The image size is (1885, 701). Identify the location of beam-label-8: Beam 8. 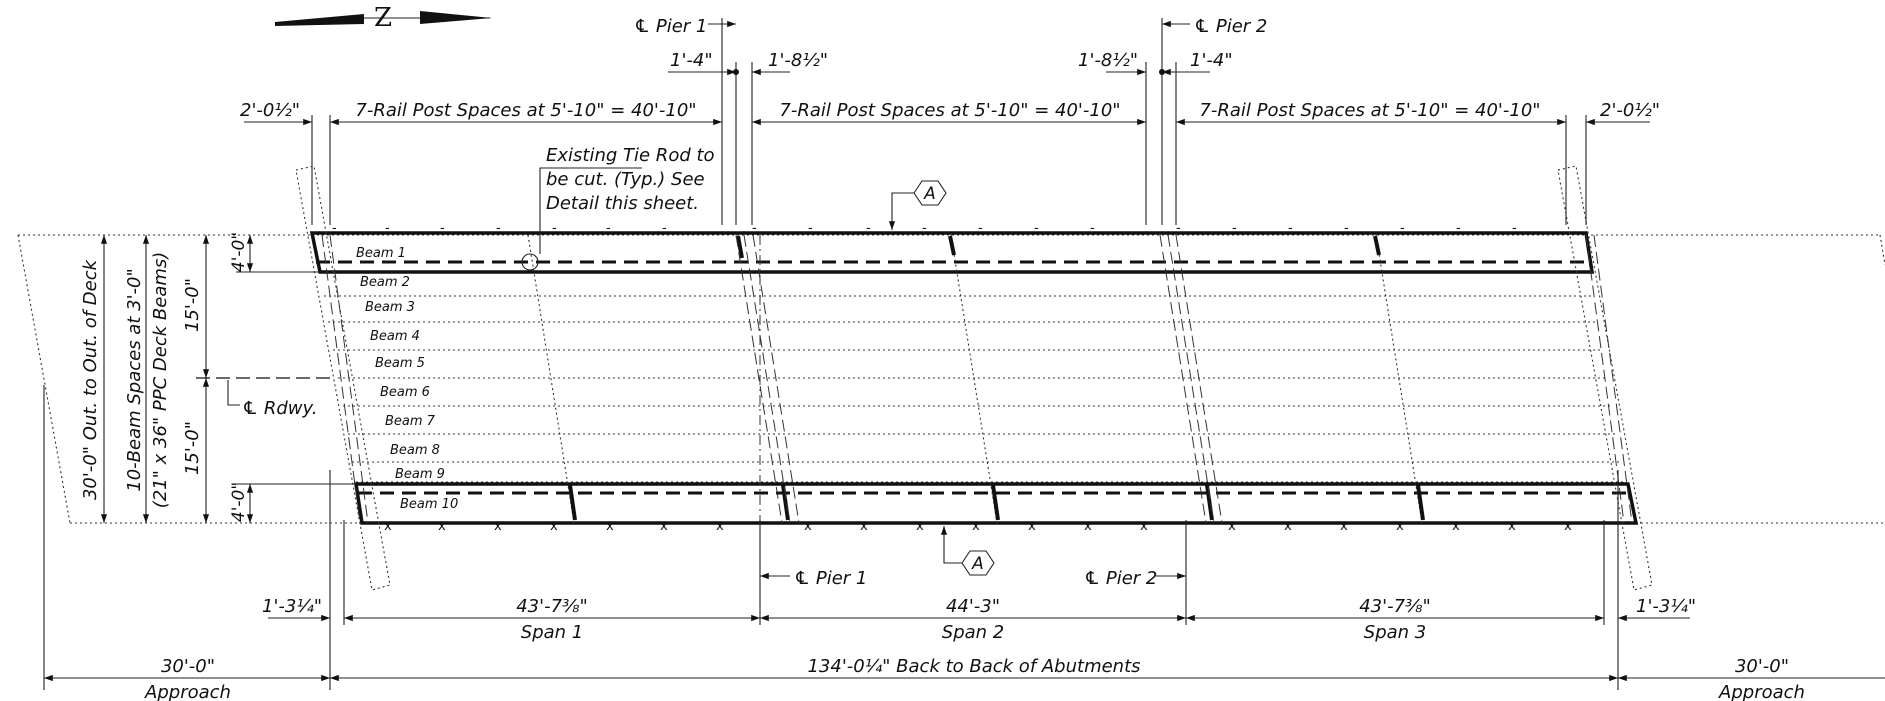
(415, 450).